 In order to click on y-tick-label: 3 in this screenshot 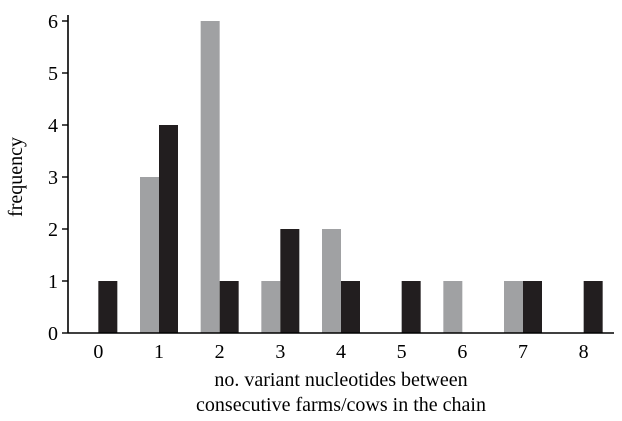, I will do `click(53, 178)`.